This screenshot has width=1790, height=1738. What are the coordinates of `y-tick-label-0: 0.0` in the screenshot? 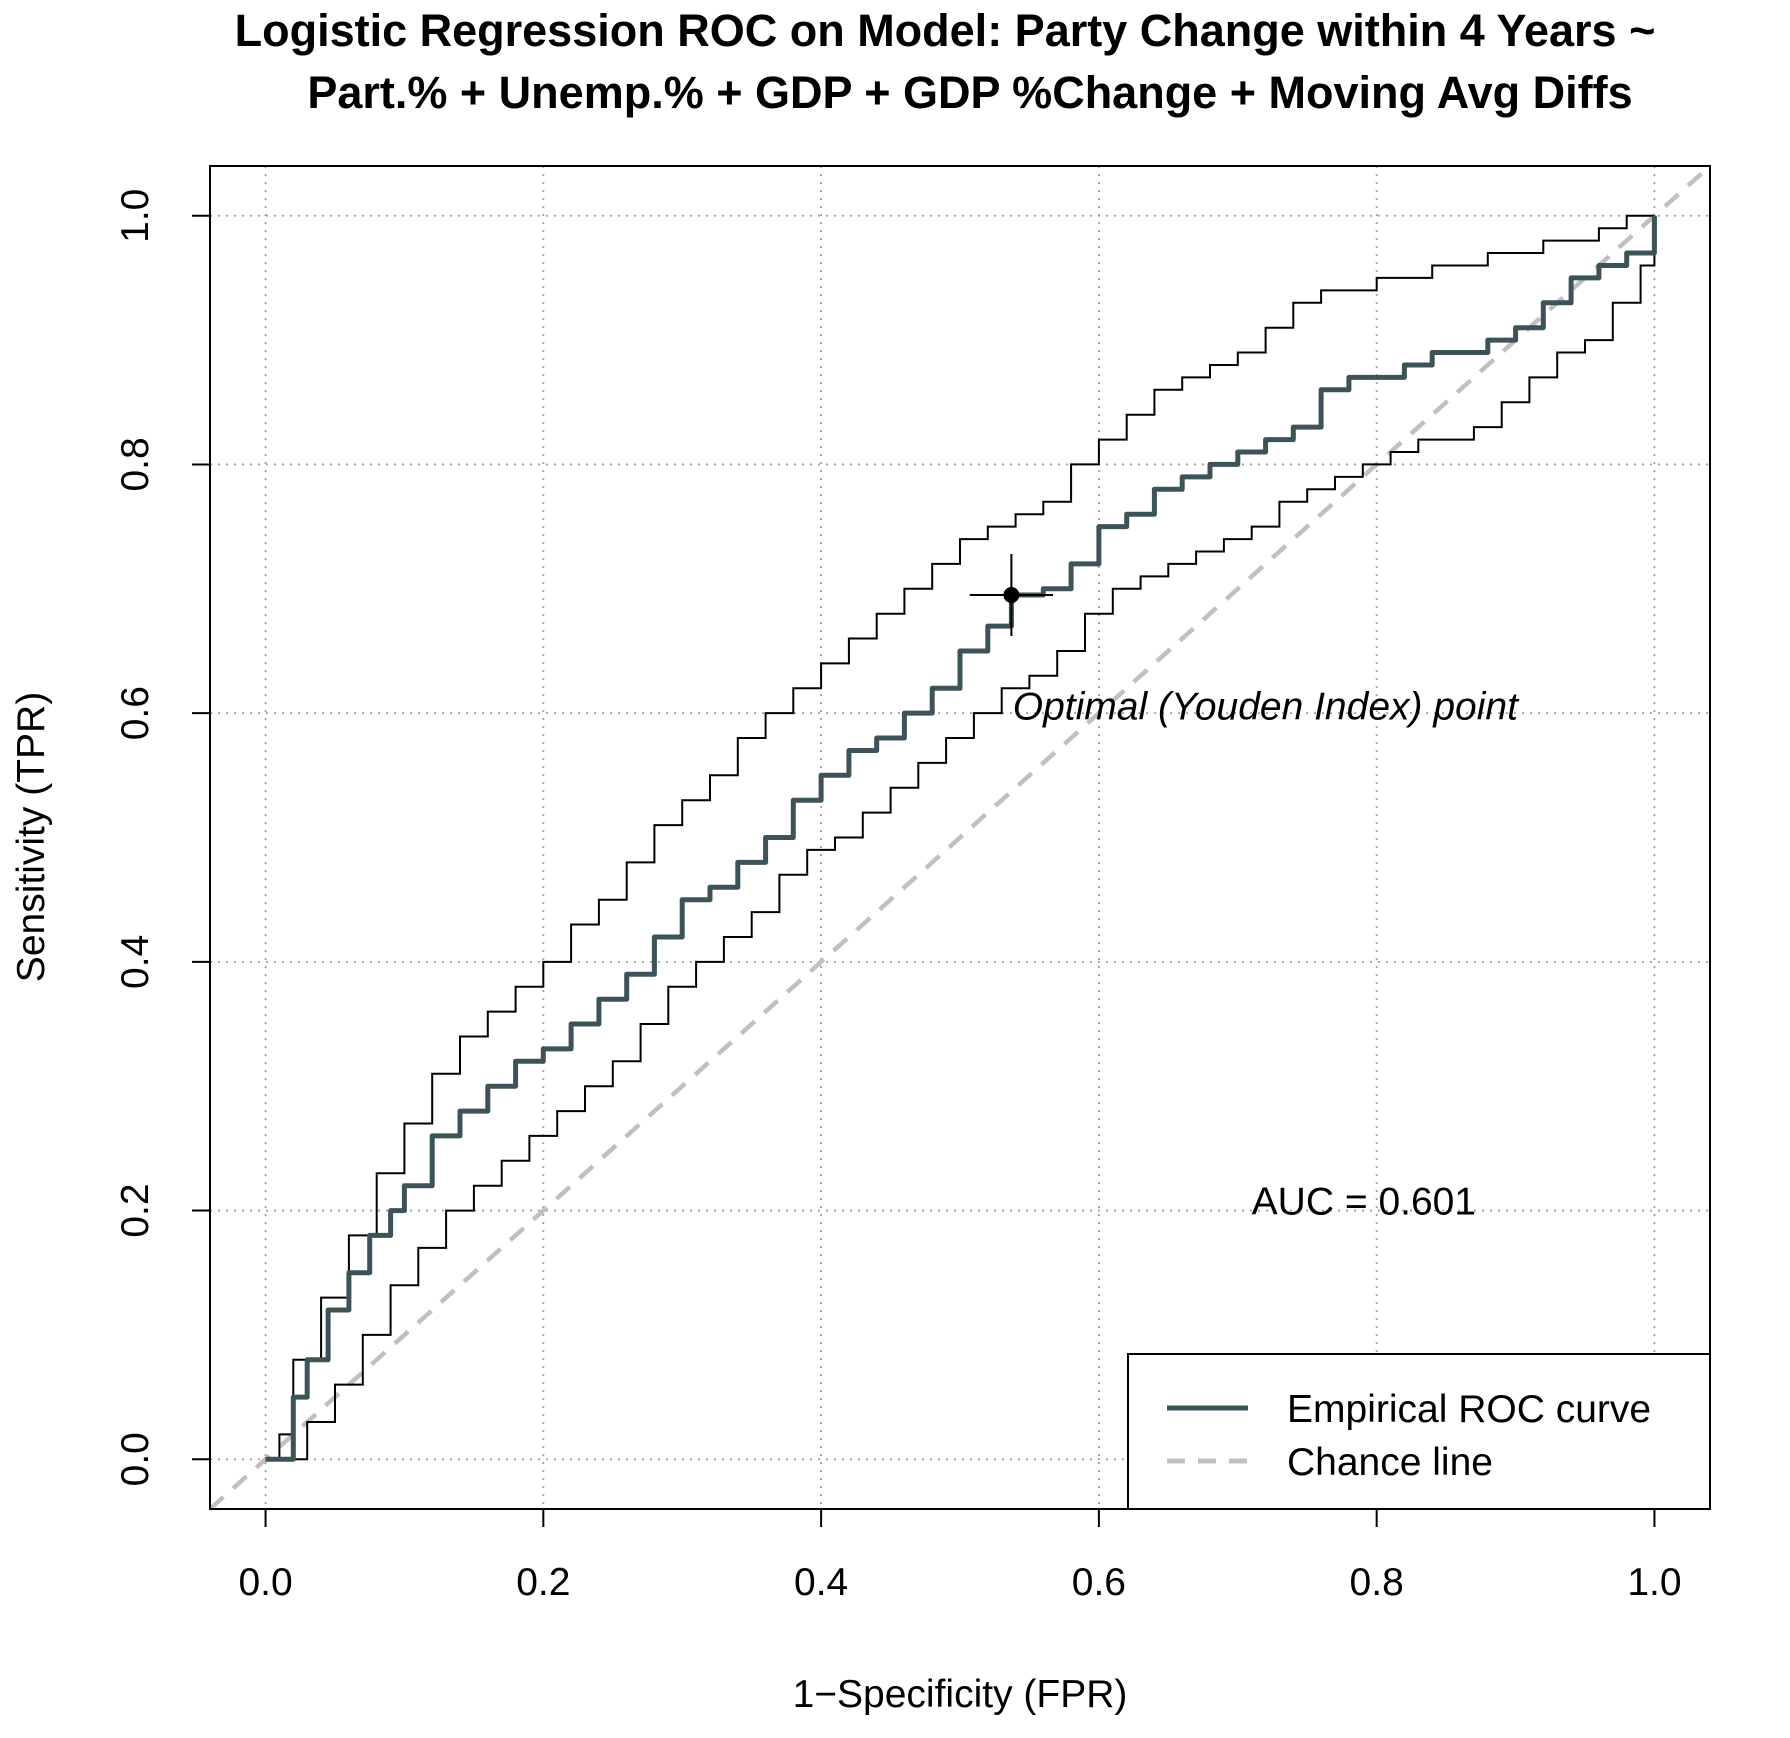 It's located at (135, 1459).